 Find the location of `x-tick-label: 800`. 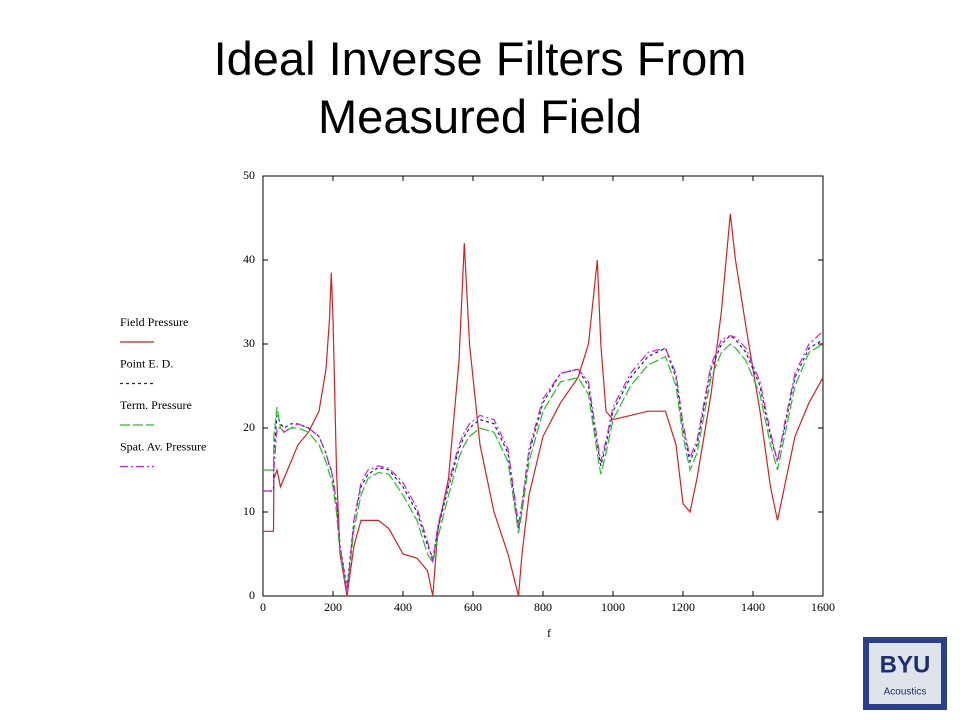

x-tick-label: 800 is located at coordinates (543, 607).